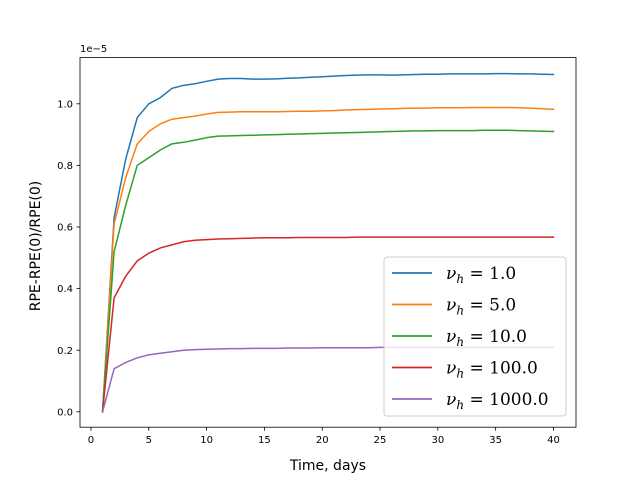  I want to click on x-tick-label-5: 25, so click(380, 440).